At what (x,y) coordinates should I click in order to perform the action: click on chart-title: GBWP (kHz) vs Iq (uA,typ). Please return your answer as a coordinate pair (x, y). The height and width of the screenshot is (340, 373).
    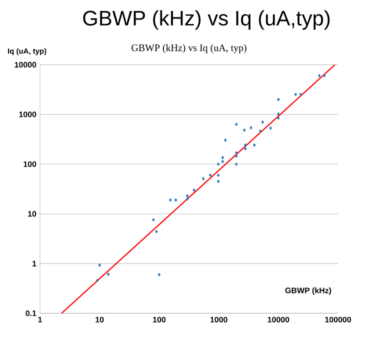
    Looking at the image, I should click on (206, 20).